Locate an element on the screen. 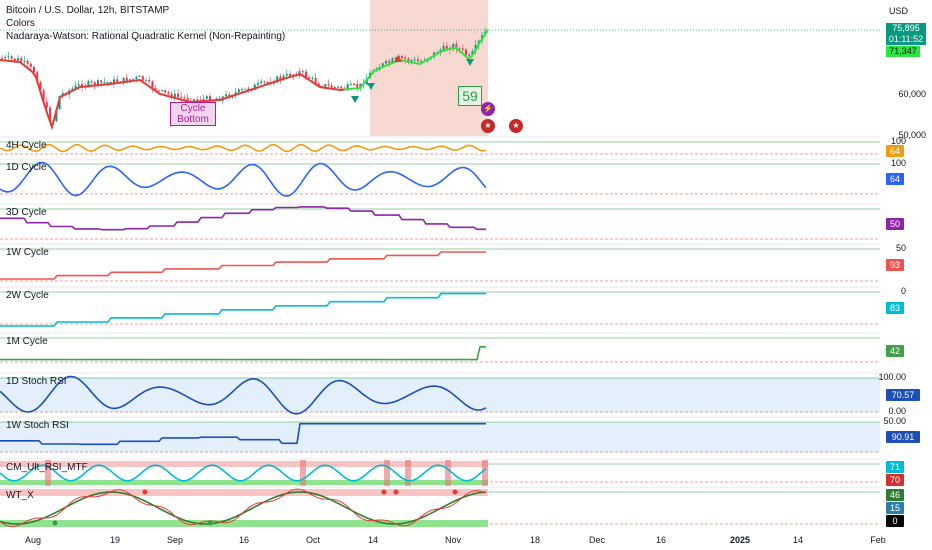 The image size is (932, 550). pane-1m-cycle is located at coordinates (440, 347).